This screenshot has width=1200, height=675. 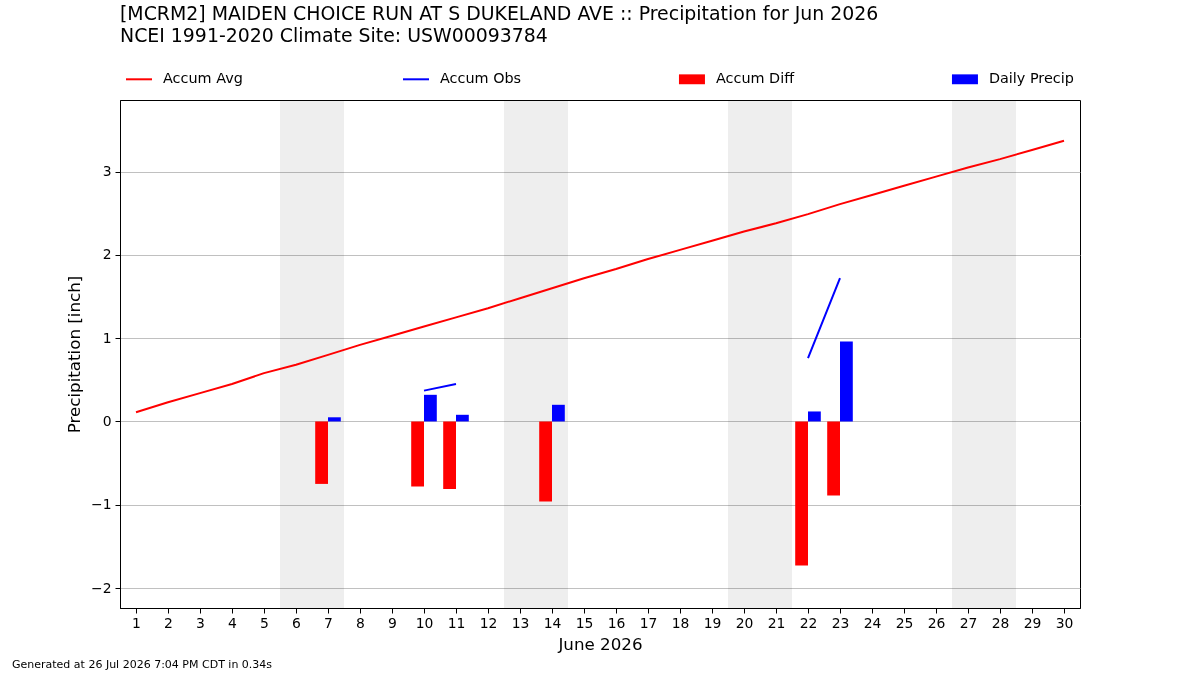 What do you see at coordinates (600, 644) in the screenshot?
I see `x-axis-title: June 2026` at bounding box center [600, 644].